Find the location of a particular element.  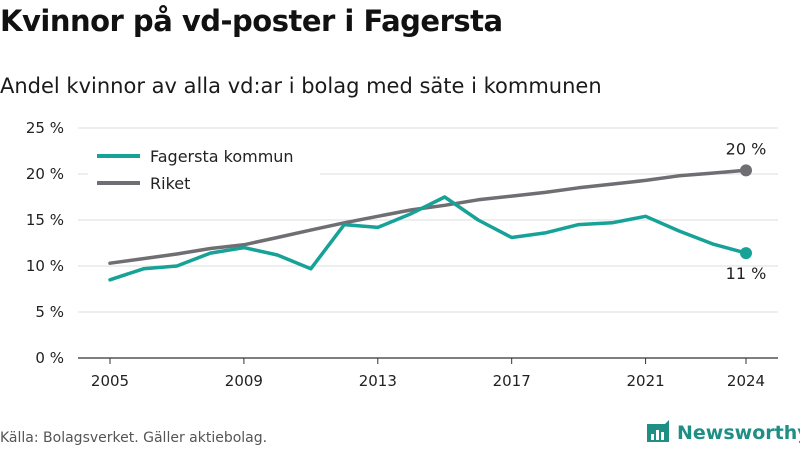

y-tick-label: 15 % is located at coordinates (45, 220).